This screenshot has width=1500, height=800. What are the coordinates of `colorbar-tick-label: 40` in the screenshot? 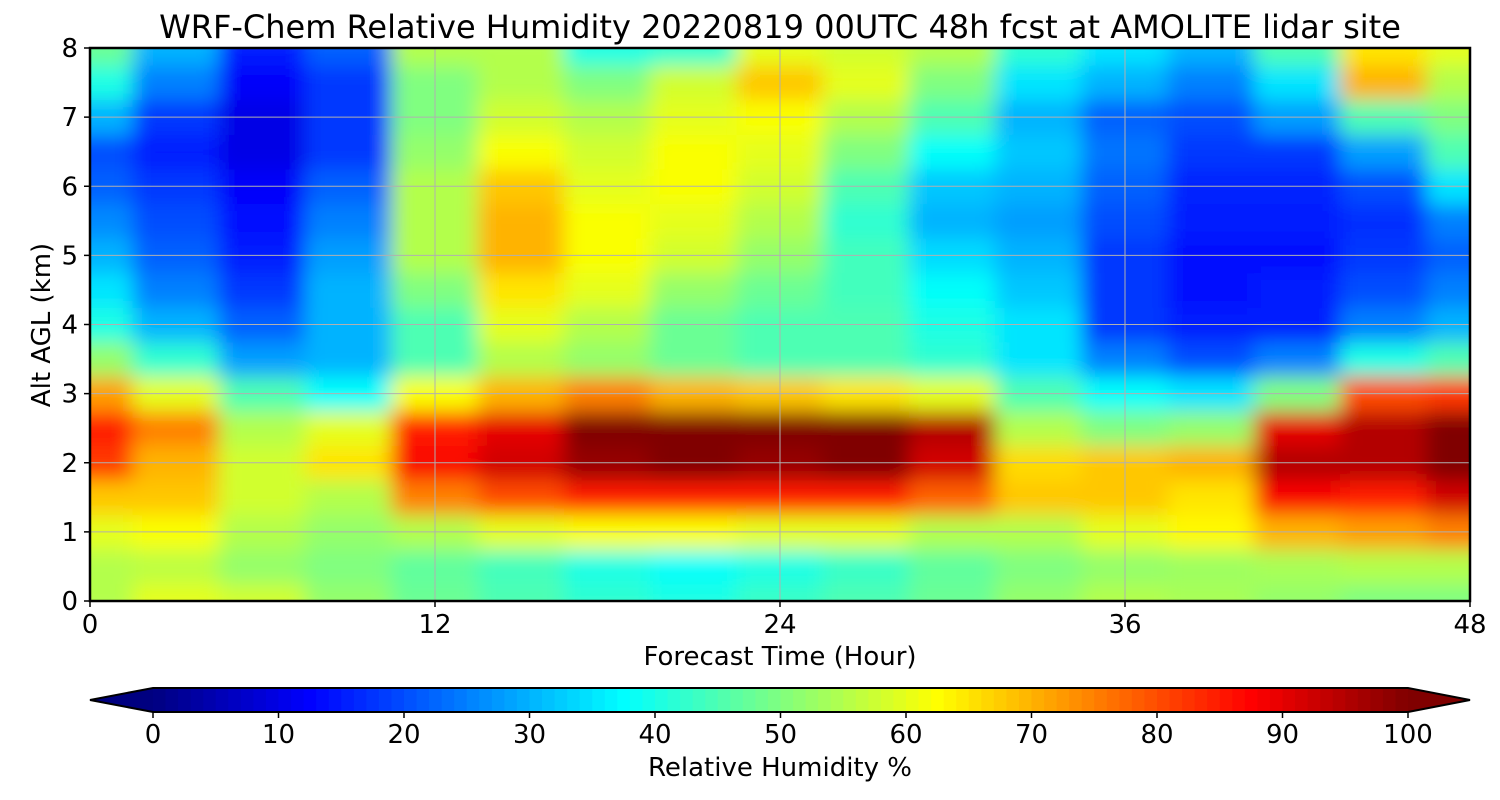 It's located at (654, 735).